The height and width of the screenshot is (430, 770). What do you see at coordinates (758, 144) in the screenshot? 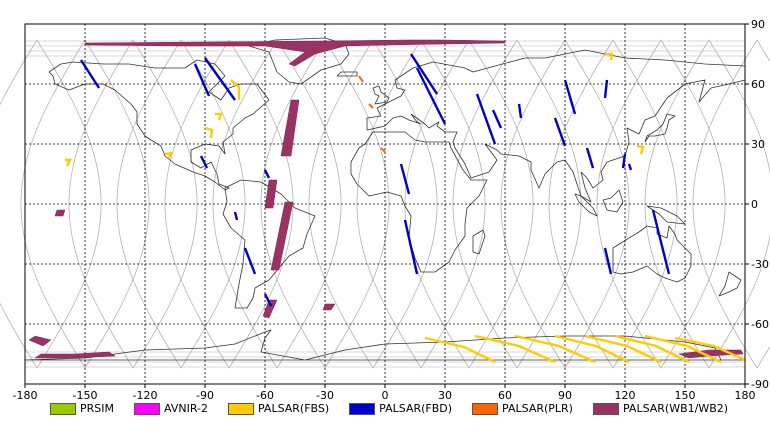
I see `lat-tick-label: 30` at bounding box center [758, 144].